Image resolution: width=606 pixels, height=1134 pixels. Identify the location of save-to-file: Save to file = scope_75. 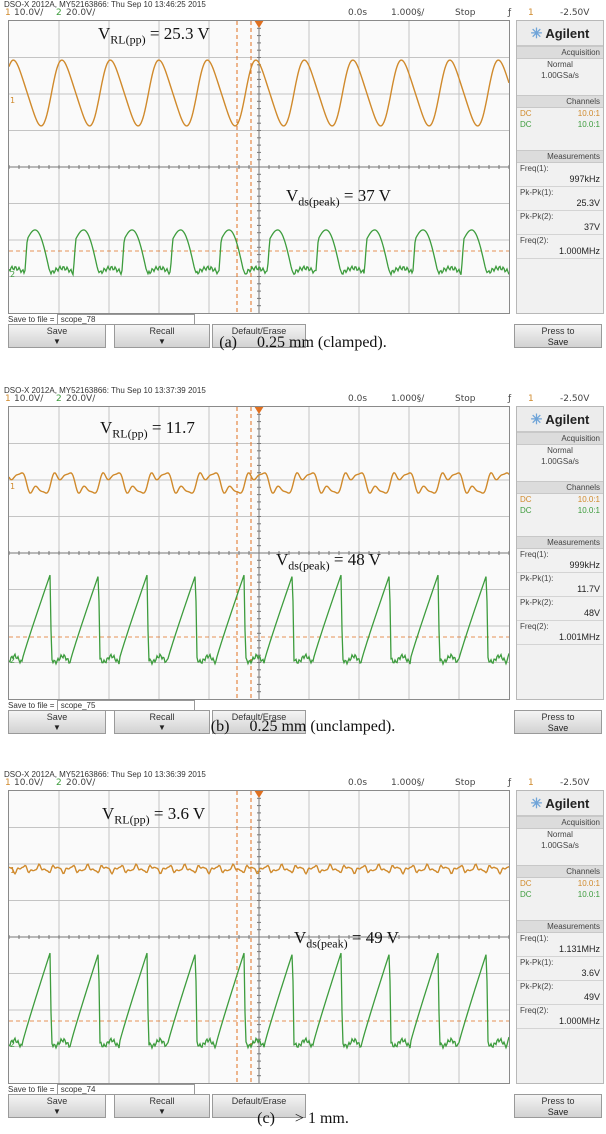
(110, 705).